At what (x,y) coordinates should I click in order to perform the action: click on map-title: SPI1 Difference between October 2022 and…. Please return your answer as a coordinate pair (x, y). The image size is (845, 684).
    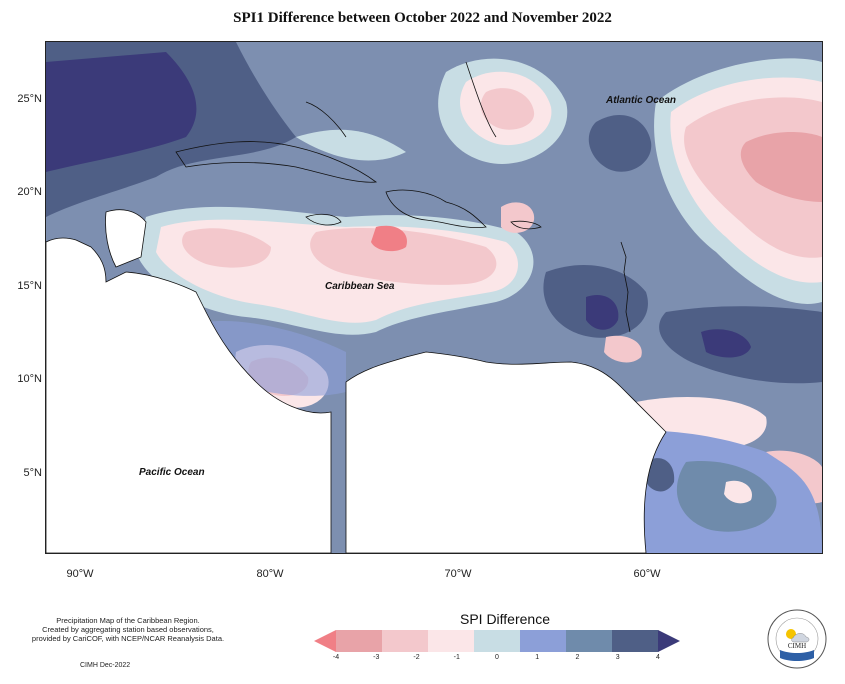
    Looking at the image, I should click on (422, 18).